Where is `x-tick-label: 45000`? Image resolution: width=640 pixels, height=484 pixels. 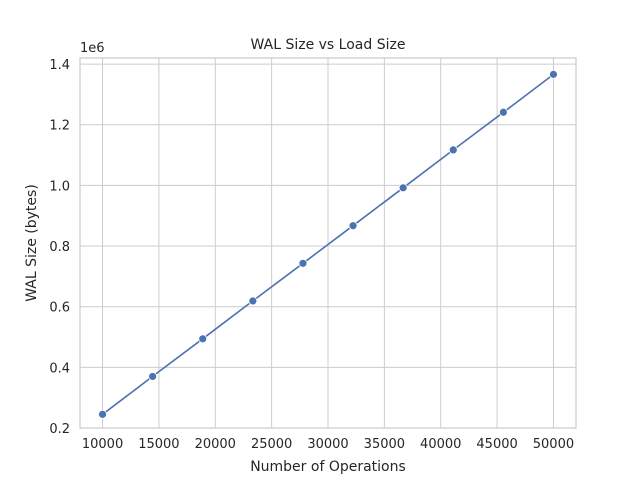
x-tick-label: 45000 is located at coordinates (496, 444).